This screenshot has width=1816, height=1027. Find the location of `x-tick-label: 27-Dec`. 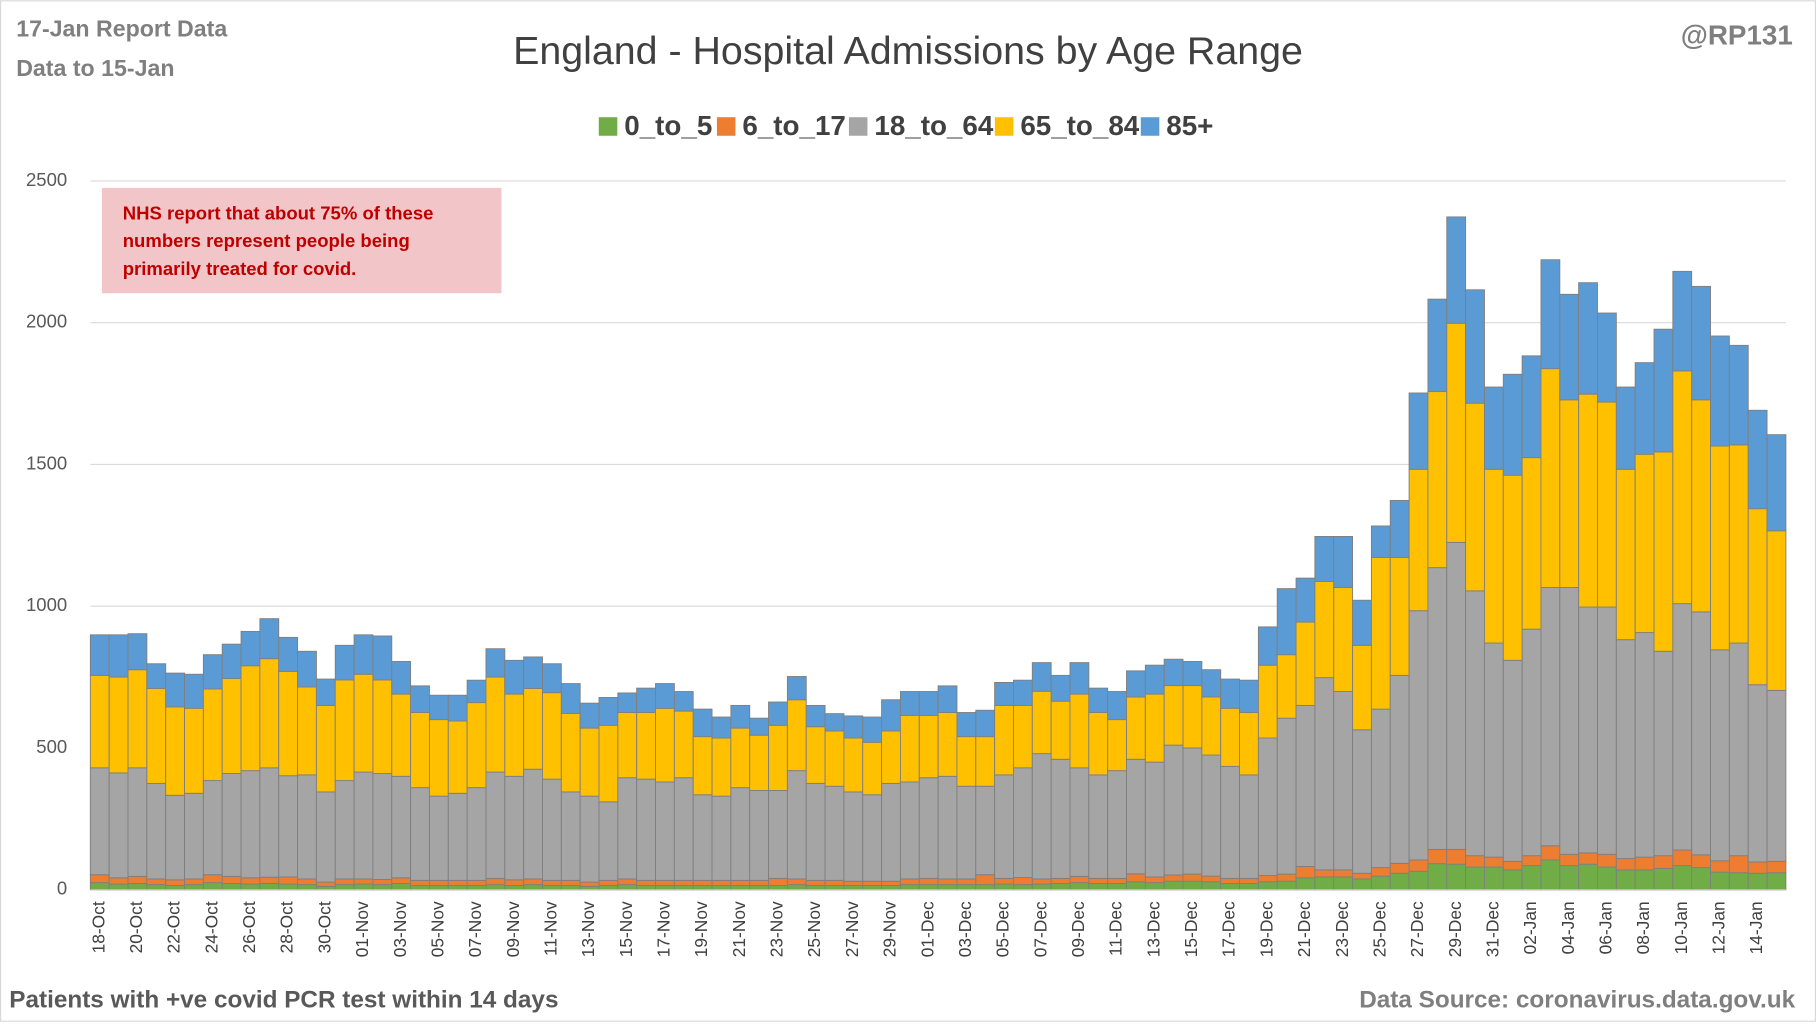

x-tick-label: 27-Dec is located at coordinates (1417, 929).